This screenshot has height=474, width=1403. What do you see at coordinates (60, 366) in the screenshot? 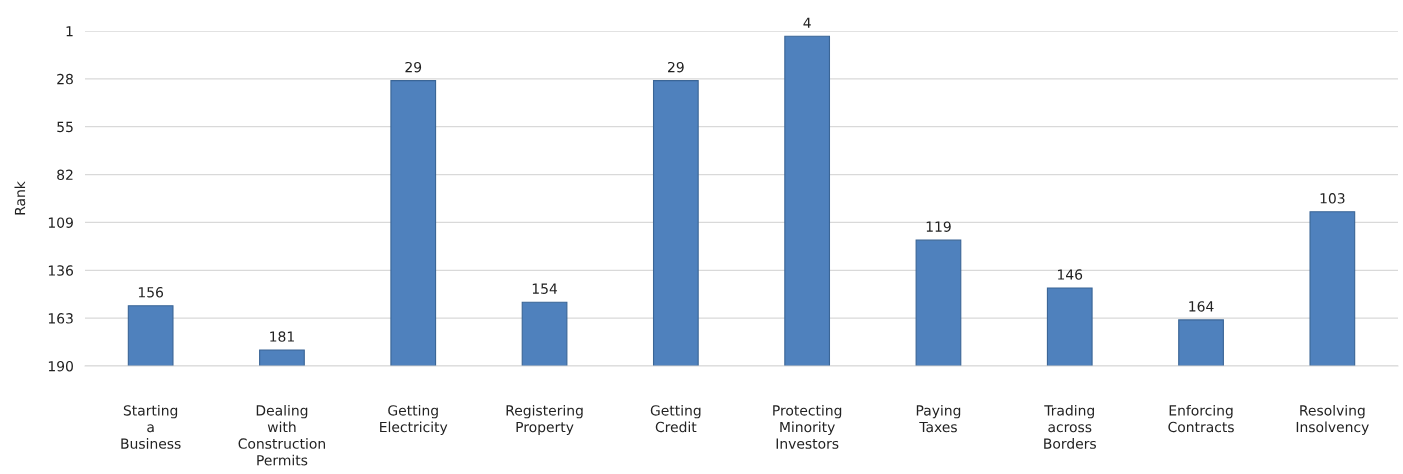
I see `y-tick-label: 190` at bounding box center [60, 366].